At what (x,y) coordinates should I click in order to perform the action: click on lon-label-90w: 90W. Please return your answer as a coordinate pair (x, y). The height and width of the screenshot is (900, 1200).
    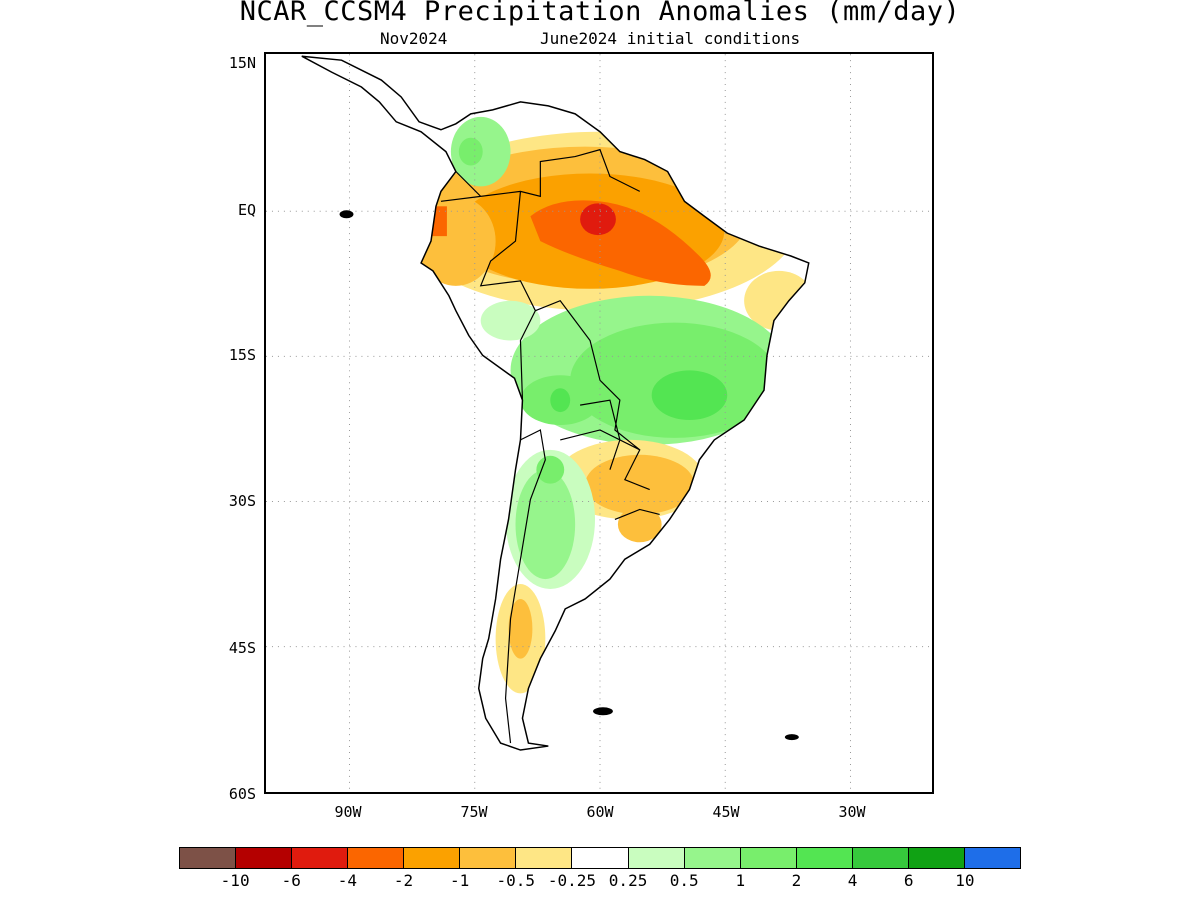
    Looking at the image, I should click on (348, 812).